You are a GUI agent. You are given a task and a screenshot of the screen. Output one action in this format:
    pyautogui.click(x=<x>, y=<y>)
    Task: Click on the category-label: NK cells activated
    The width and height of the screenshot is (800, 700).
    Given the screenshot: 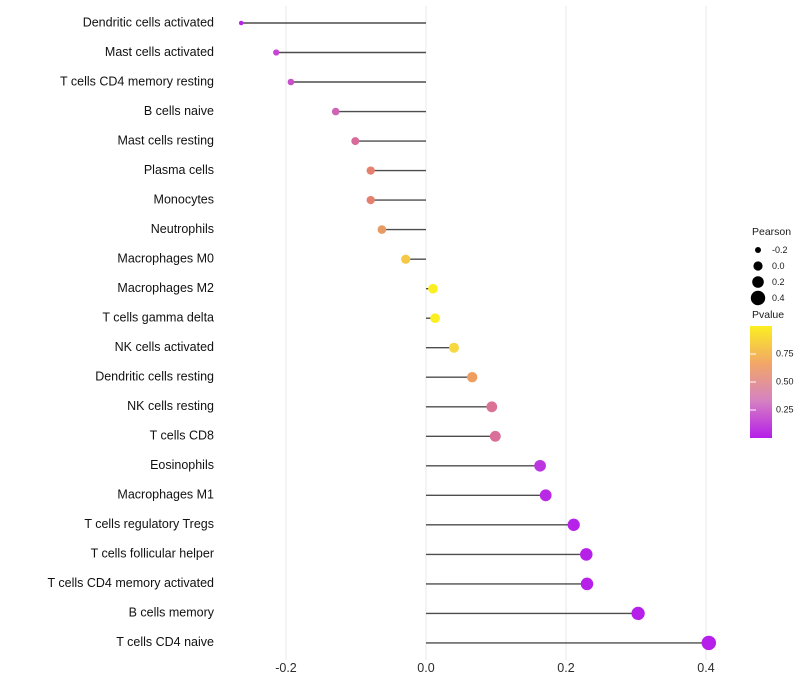 What is the action you would take?
    pyautogui.click(x=164, y=347)
    